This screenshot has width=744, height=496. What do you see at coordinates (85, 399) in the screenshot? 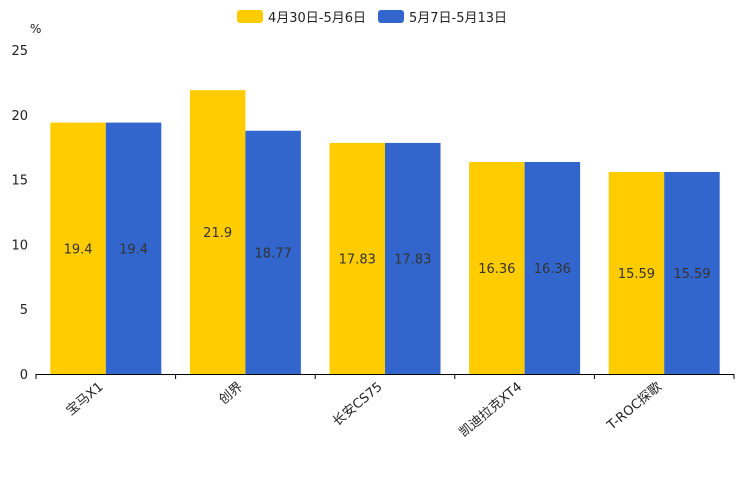
I see `x-tick-label: 宝马X1` at bounding box center [85, 399].